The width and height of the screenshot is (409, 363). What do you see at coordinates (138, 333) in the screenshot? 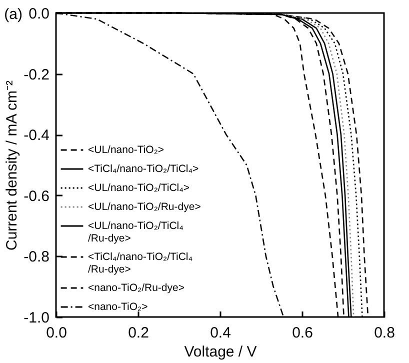
I see `x-tick-label: 0.2` at bounding box center [138, 333].